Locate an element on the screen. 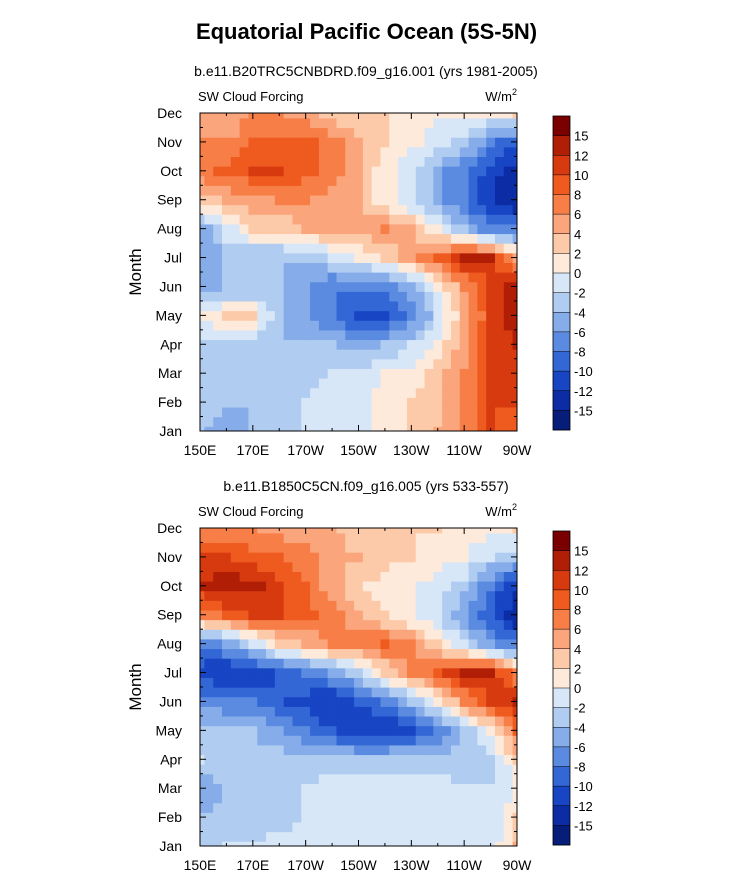  colorbar-label: 15 is located at coordinates (581, 136).